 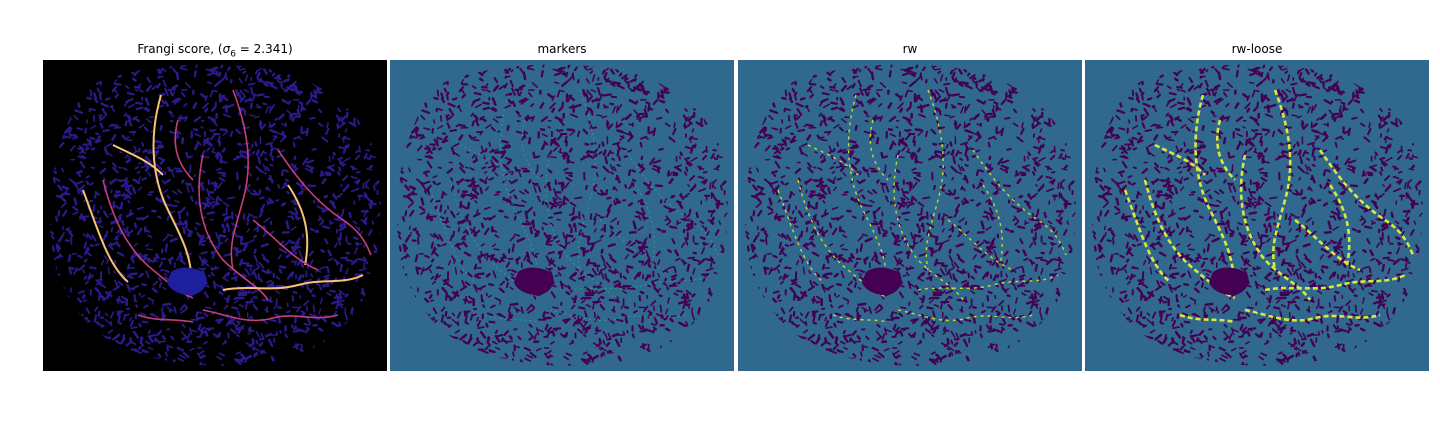 I want to click on panel-title-markers: markers, so click(x=562, y=49).